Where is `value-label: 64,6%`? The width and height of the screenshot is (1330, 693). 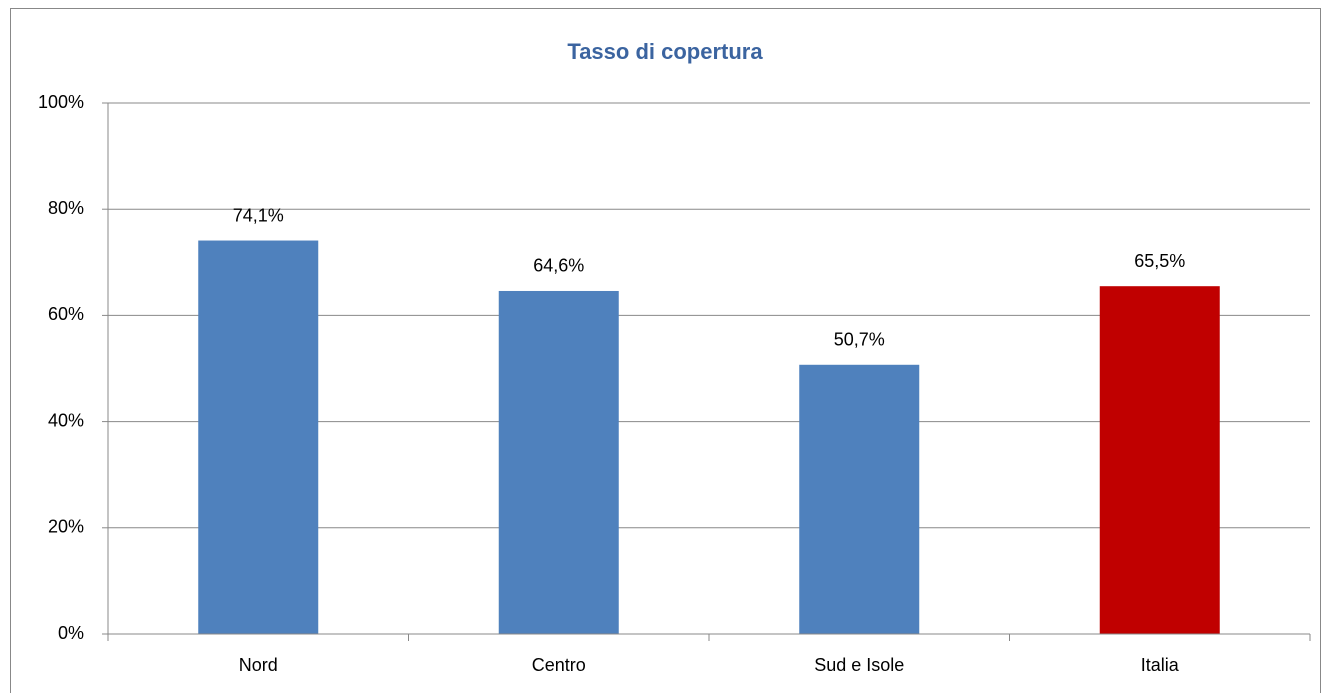
value-label: 64,6% is located at coordinates (558, 266).